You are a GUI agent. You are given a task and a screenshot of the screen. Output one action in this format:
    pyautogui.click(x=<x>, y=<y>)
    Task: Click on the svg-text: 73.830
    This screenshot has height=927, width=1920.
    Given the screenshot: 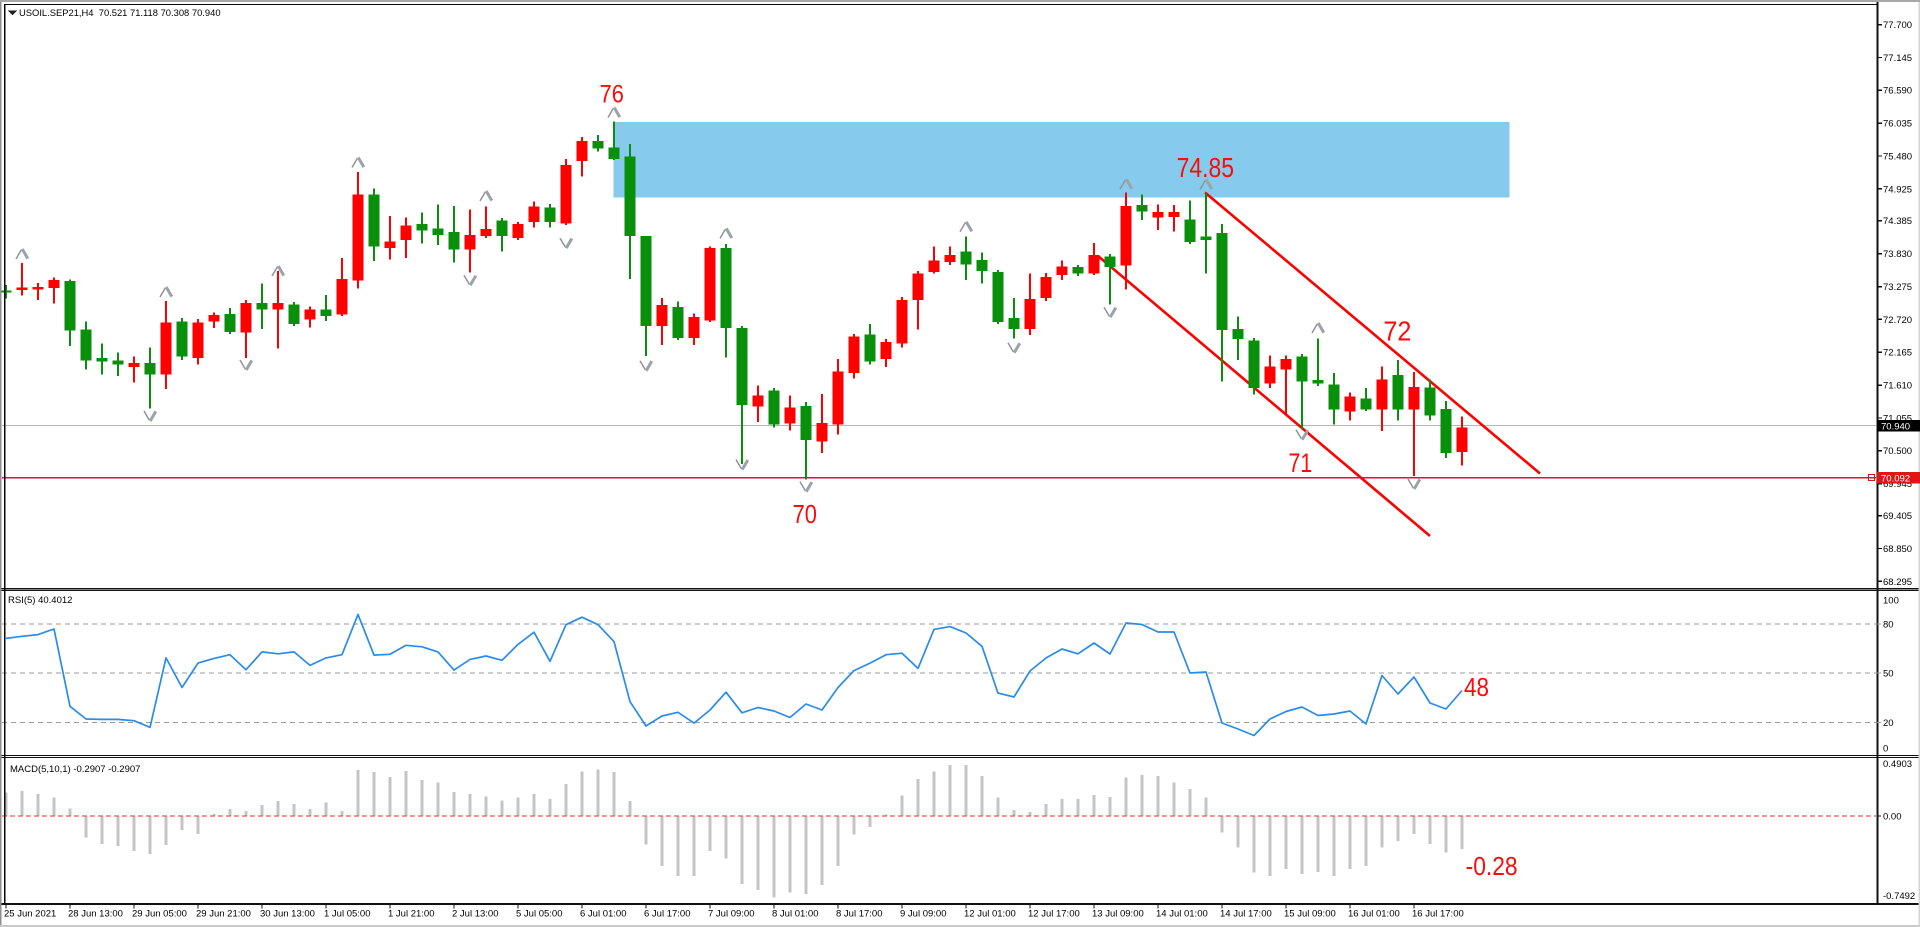 What is the action you would take?
    pyautogui.click(x=1897, y=254)
    